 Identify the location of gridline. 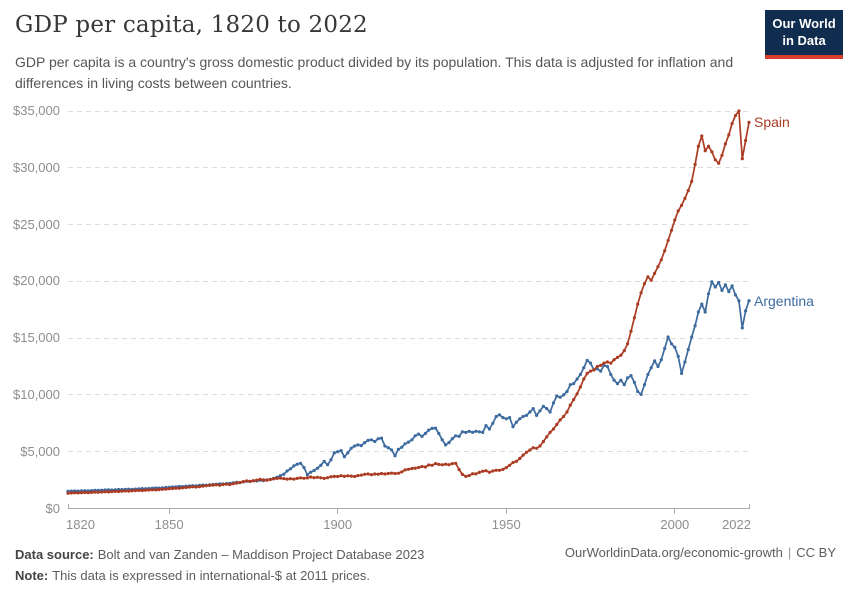
(408, 225).